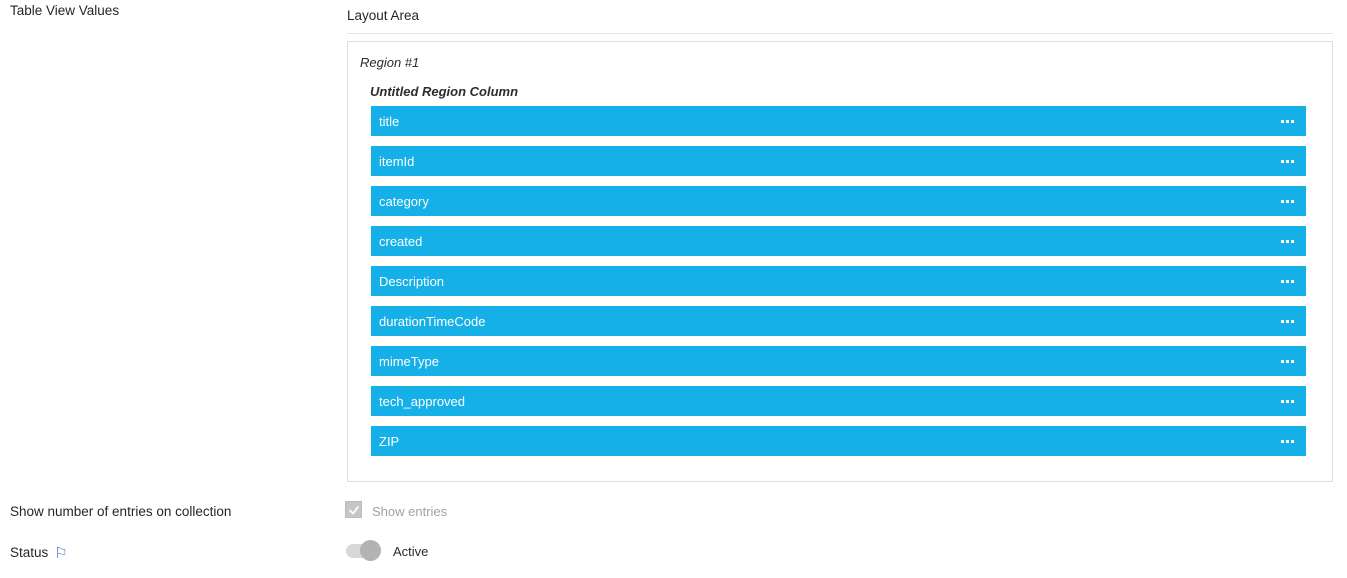  What do you see at coordinates (838, 281) in the screenshot?
I see `field-bar: Description` at bounding box center [838, 281].